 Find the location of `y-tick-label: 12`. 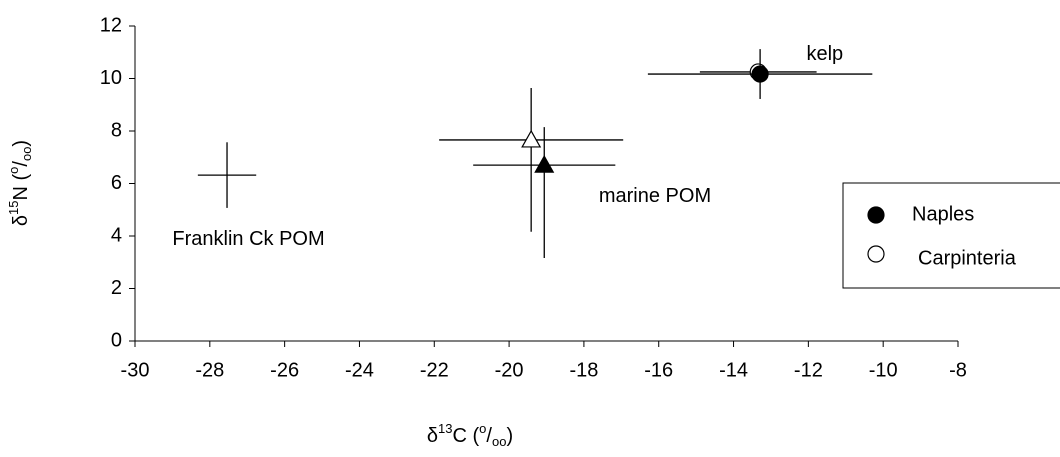

y-tick-label: 12 is located at coordinates (111, 25).